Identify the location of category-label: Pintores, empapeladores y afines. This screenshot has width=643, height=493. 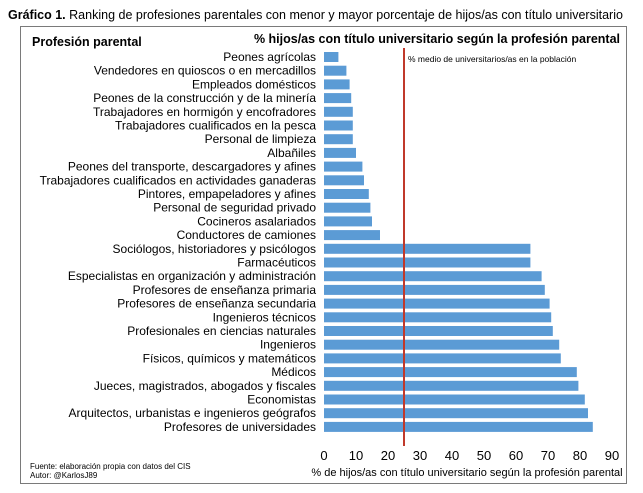
(227, 194).